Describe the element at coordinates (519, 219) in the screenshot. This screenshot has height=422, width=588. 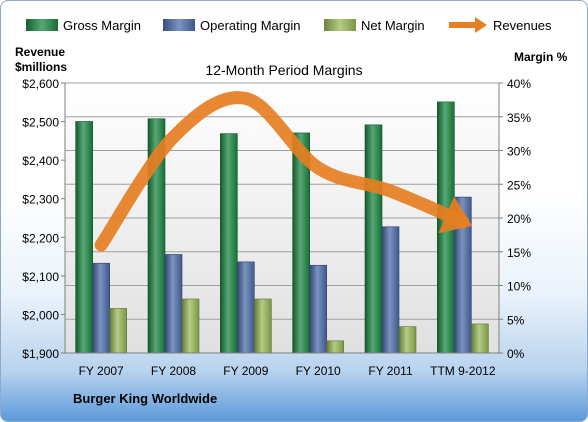
I see `right-tick-label: 20%` at that location.